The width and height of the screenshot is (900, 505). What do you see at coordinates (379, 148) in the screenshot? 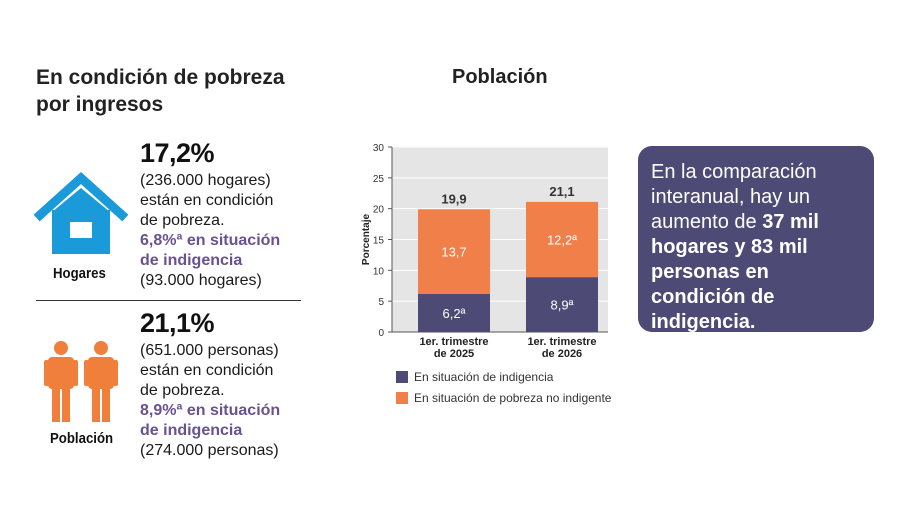
I see `y-tick-label: 30` at bounding box center [379, 148].